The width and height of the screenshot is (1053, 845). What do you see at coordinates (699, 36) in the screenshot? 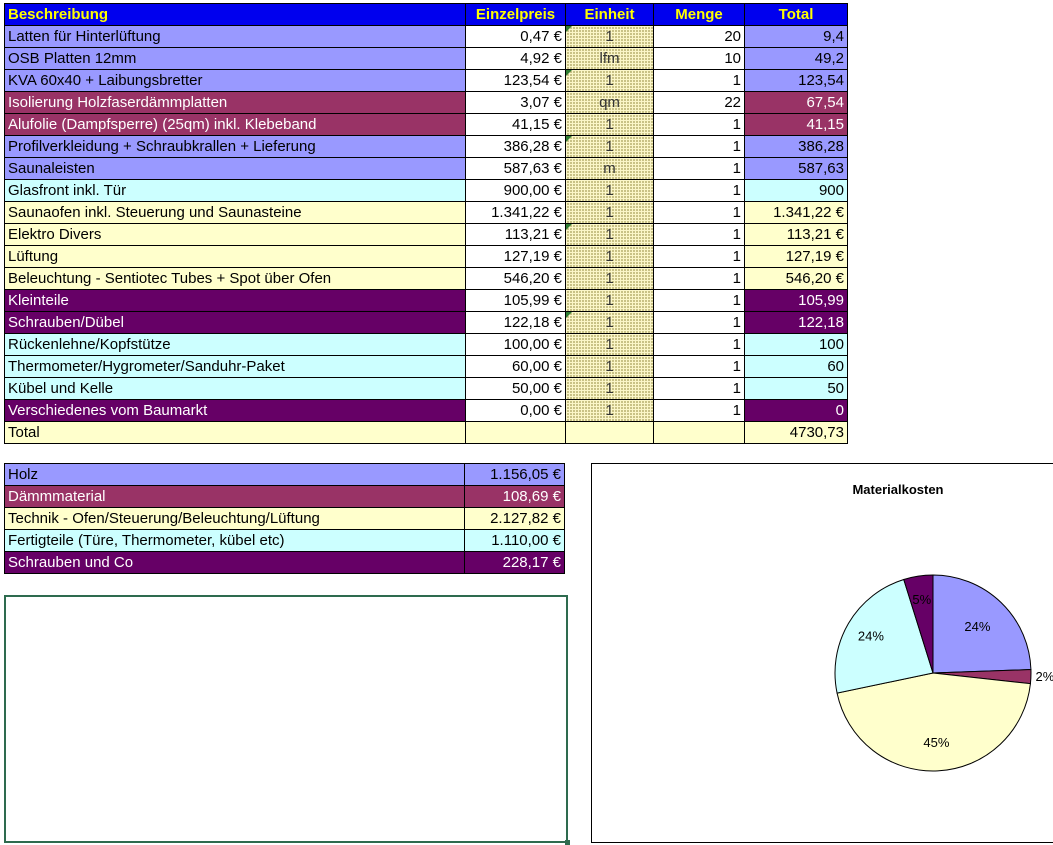
I see `cell-menge: 20` at bounding box center [699, 36].